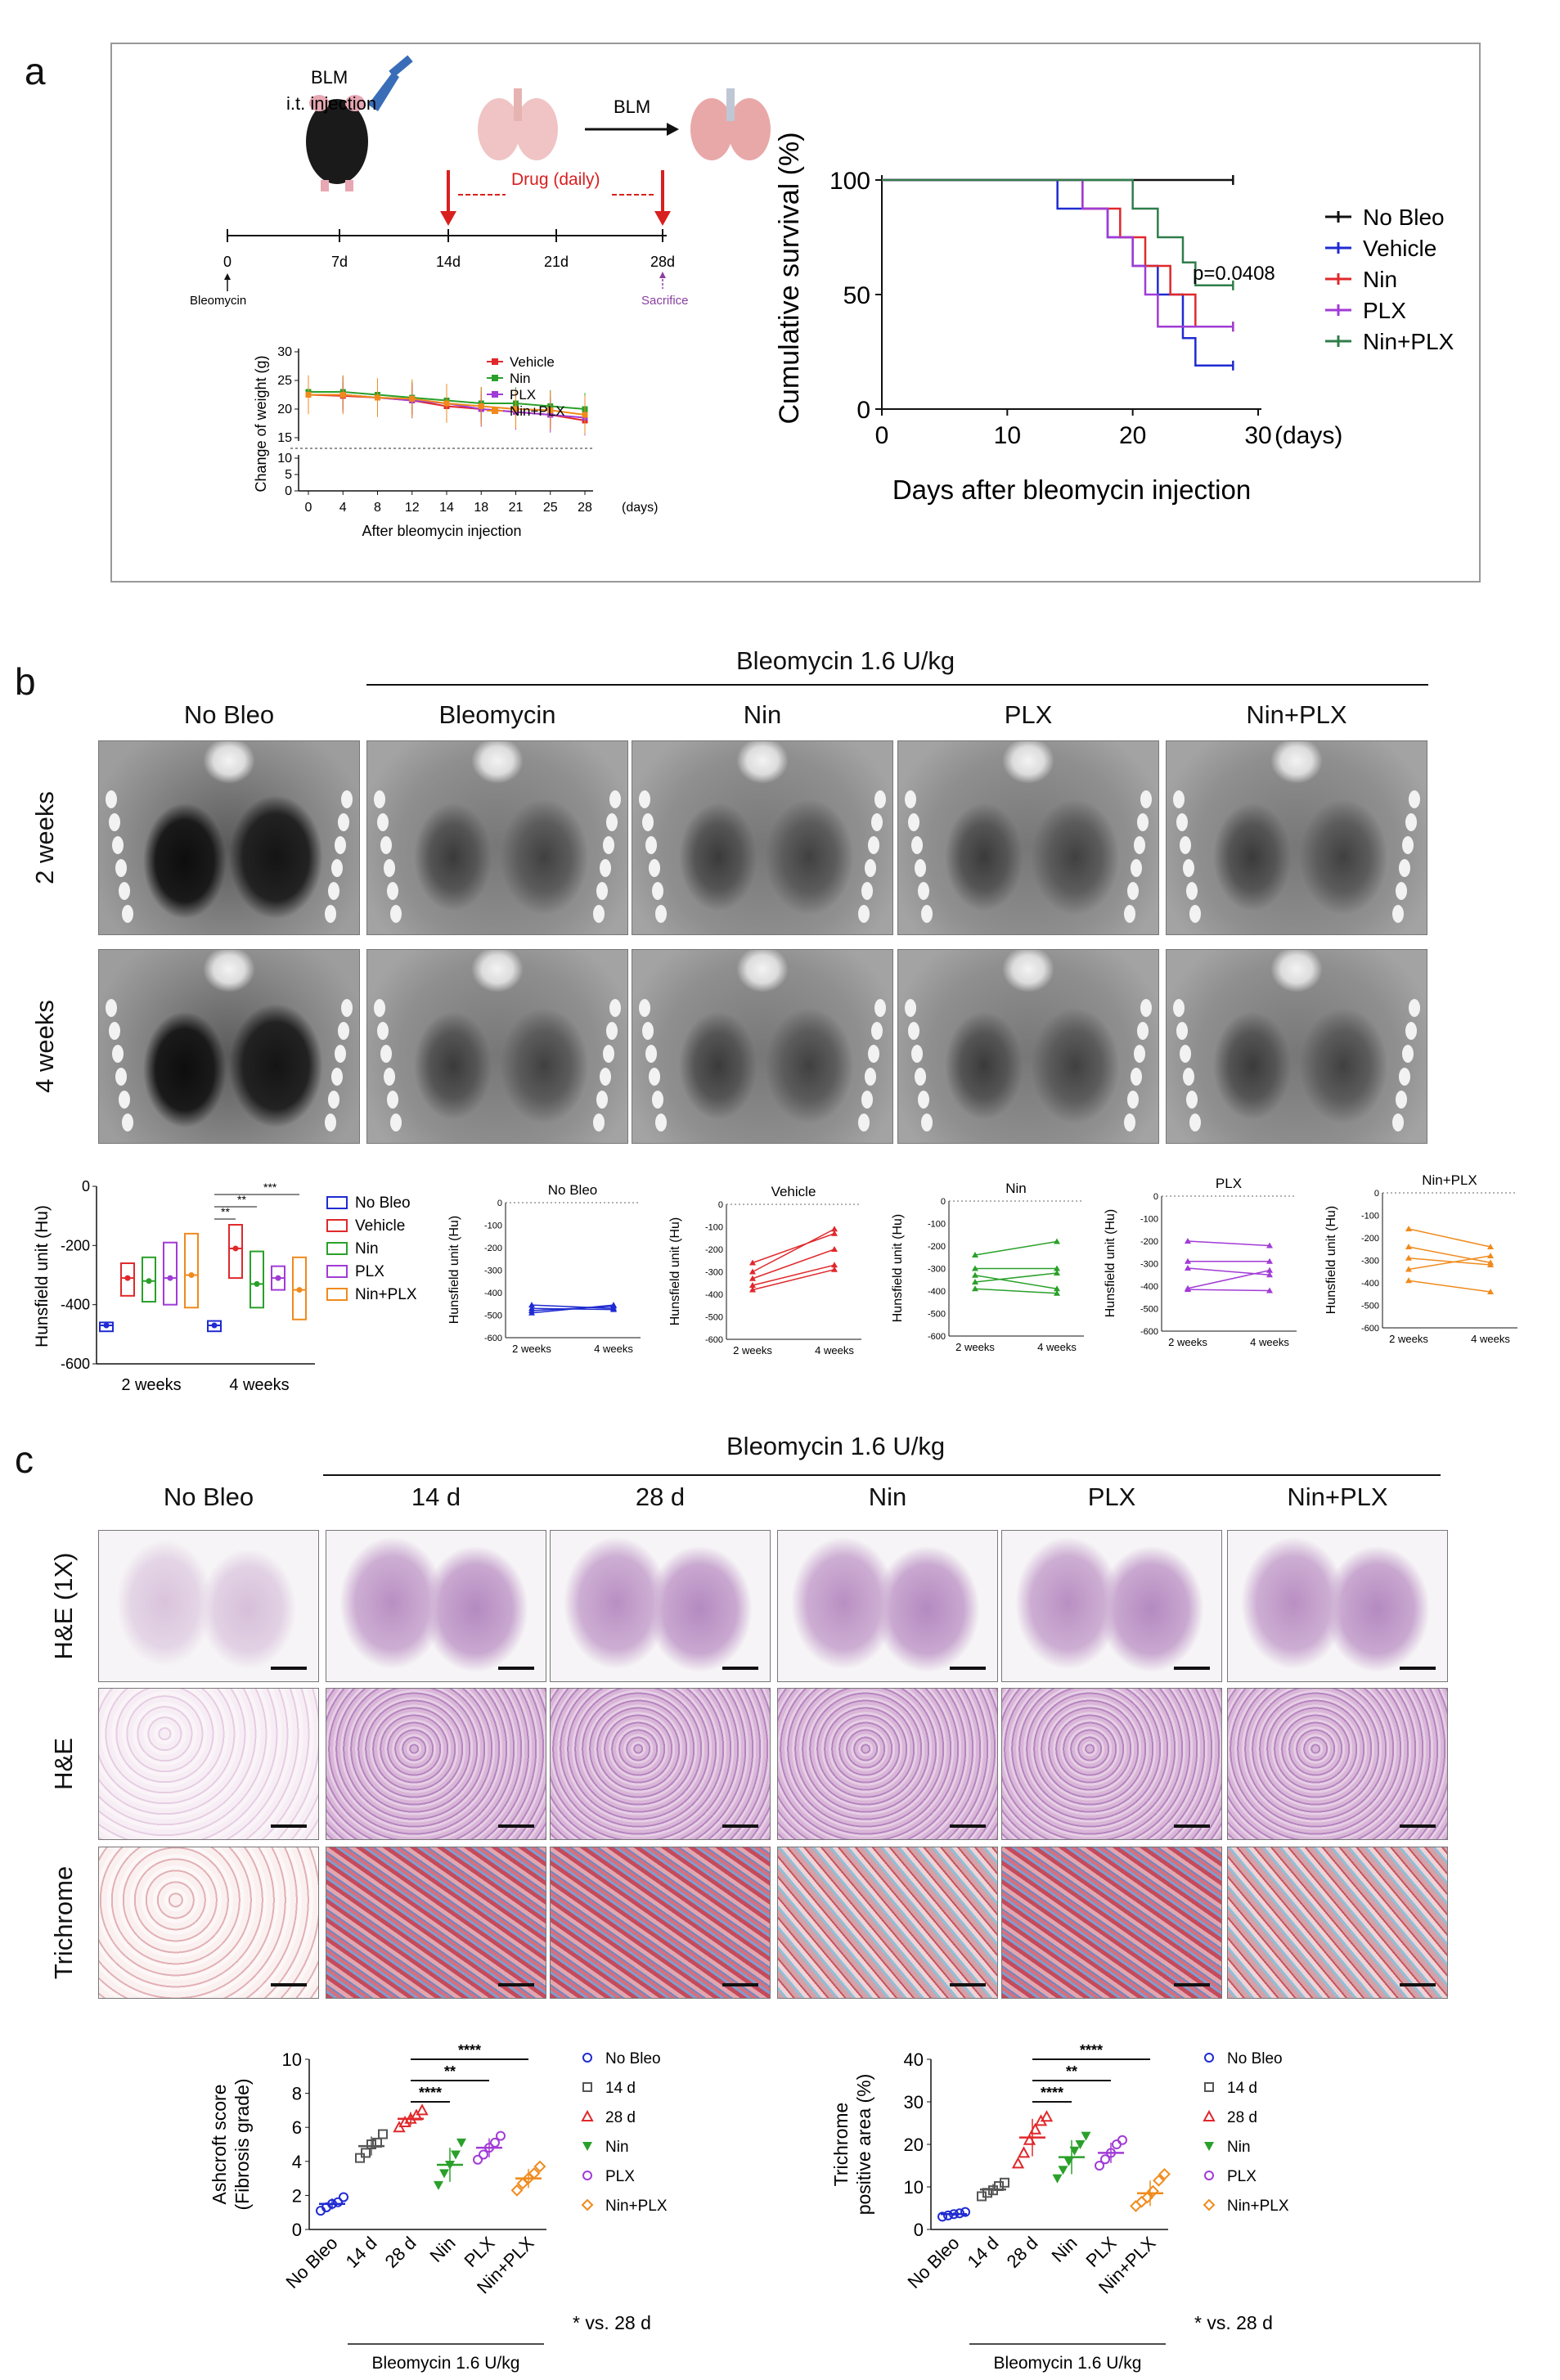 This screenshot has width=1560, height=2380. I want to click on ct-row-label: 2 weeks, so click(45, 838).